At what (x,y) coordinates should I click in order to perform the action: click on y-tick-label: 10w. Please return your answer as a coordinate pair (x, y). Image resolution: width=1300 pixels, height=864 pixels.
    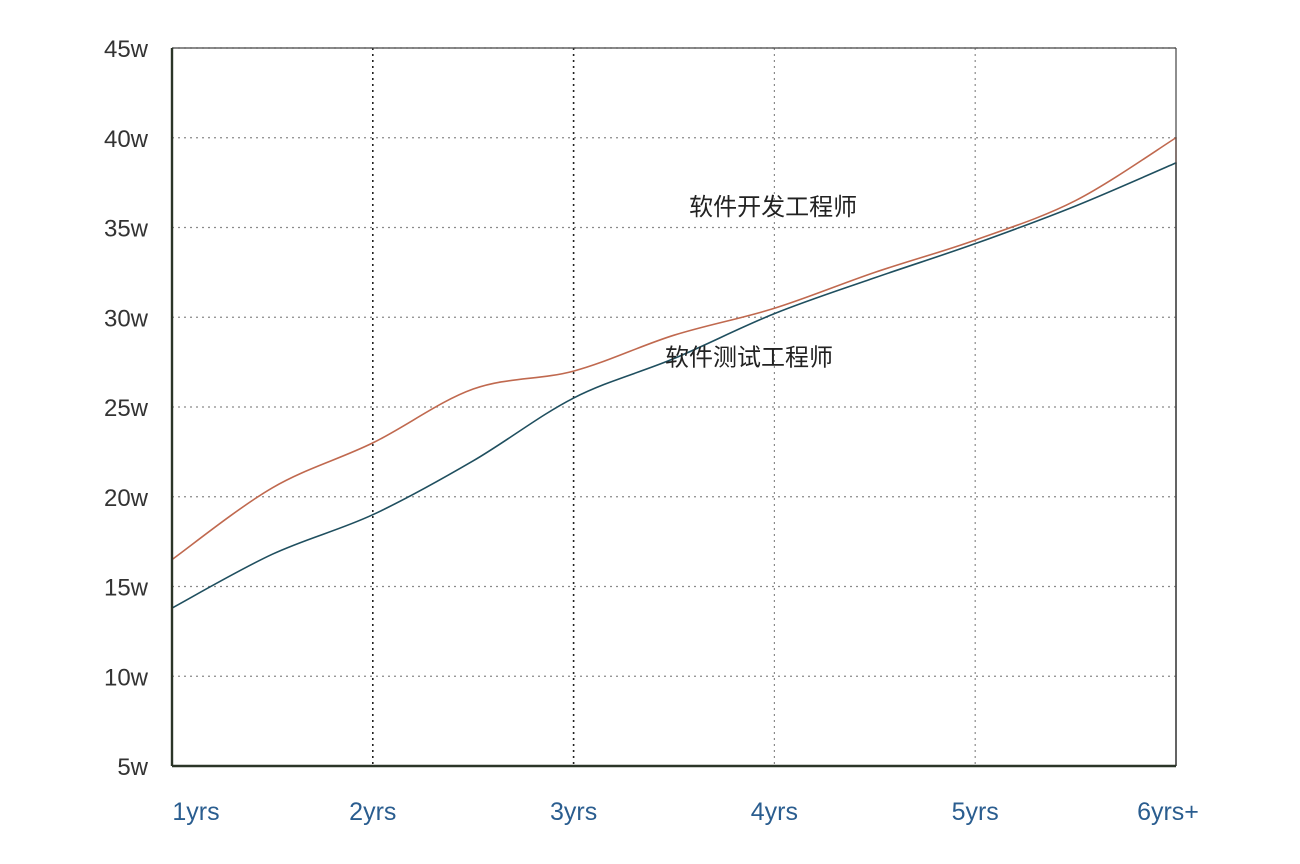
    Looking at the image, I should click on (126, 677).